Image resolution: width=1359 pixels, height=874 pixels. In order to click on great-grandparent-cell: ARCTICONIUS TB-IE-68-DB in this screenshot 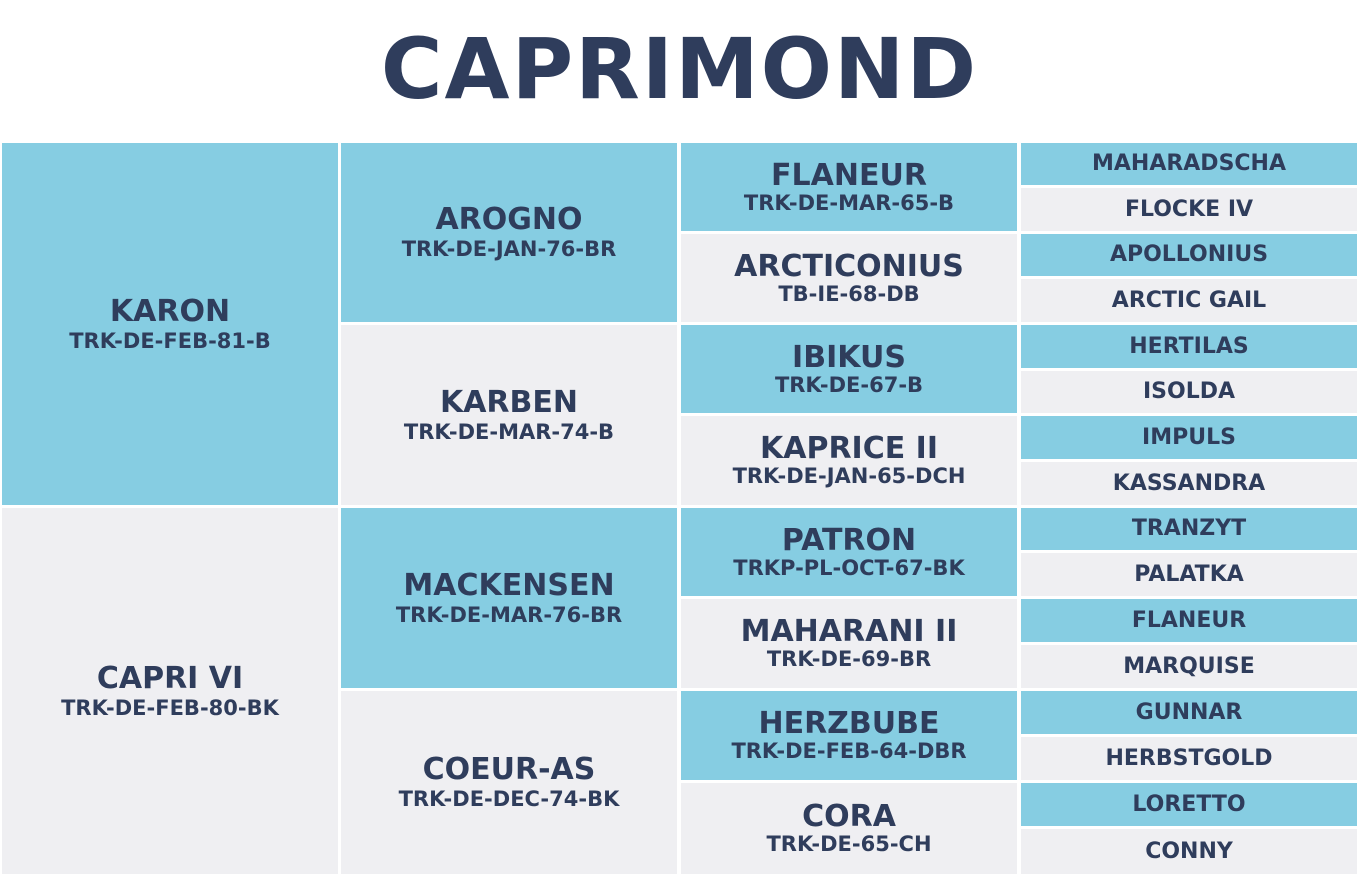, I will do `click(849, 278)`.